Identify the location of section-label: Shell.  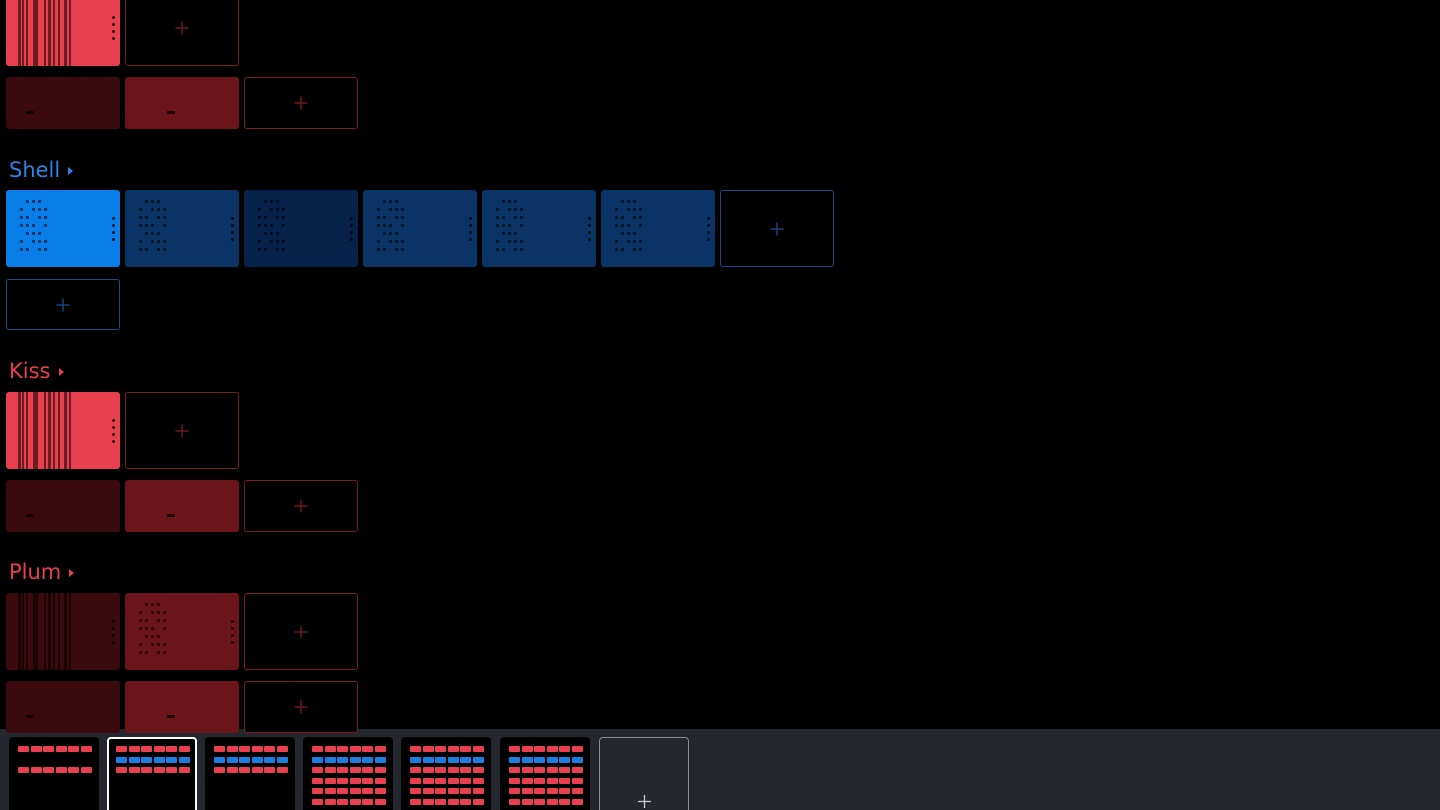
(41, 170).